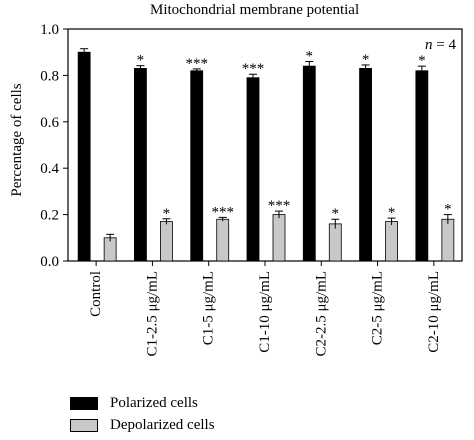  What do you see at coordinates (265, 312) in the screenshot?
I see `x-tick-label: C1-10 μg/mL` at bounding box center [265, 312].